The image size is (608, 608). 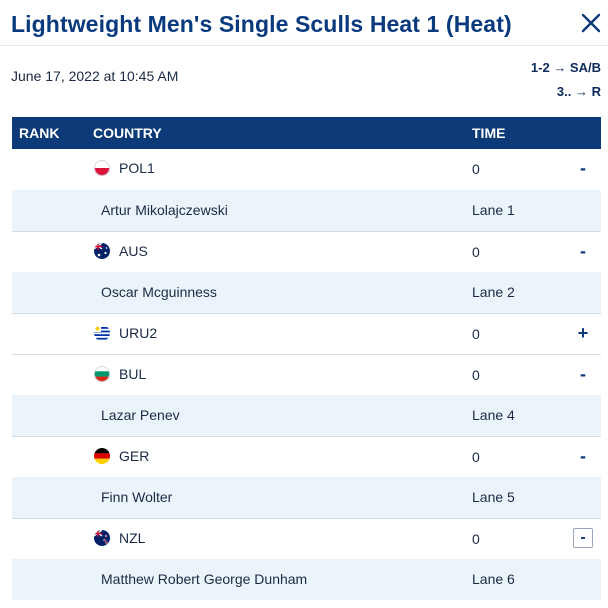 What do you see at coordinates (102, 168) in the screenshot?
I see `poland-flag-icon` at bounding box center [102, 168].